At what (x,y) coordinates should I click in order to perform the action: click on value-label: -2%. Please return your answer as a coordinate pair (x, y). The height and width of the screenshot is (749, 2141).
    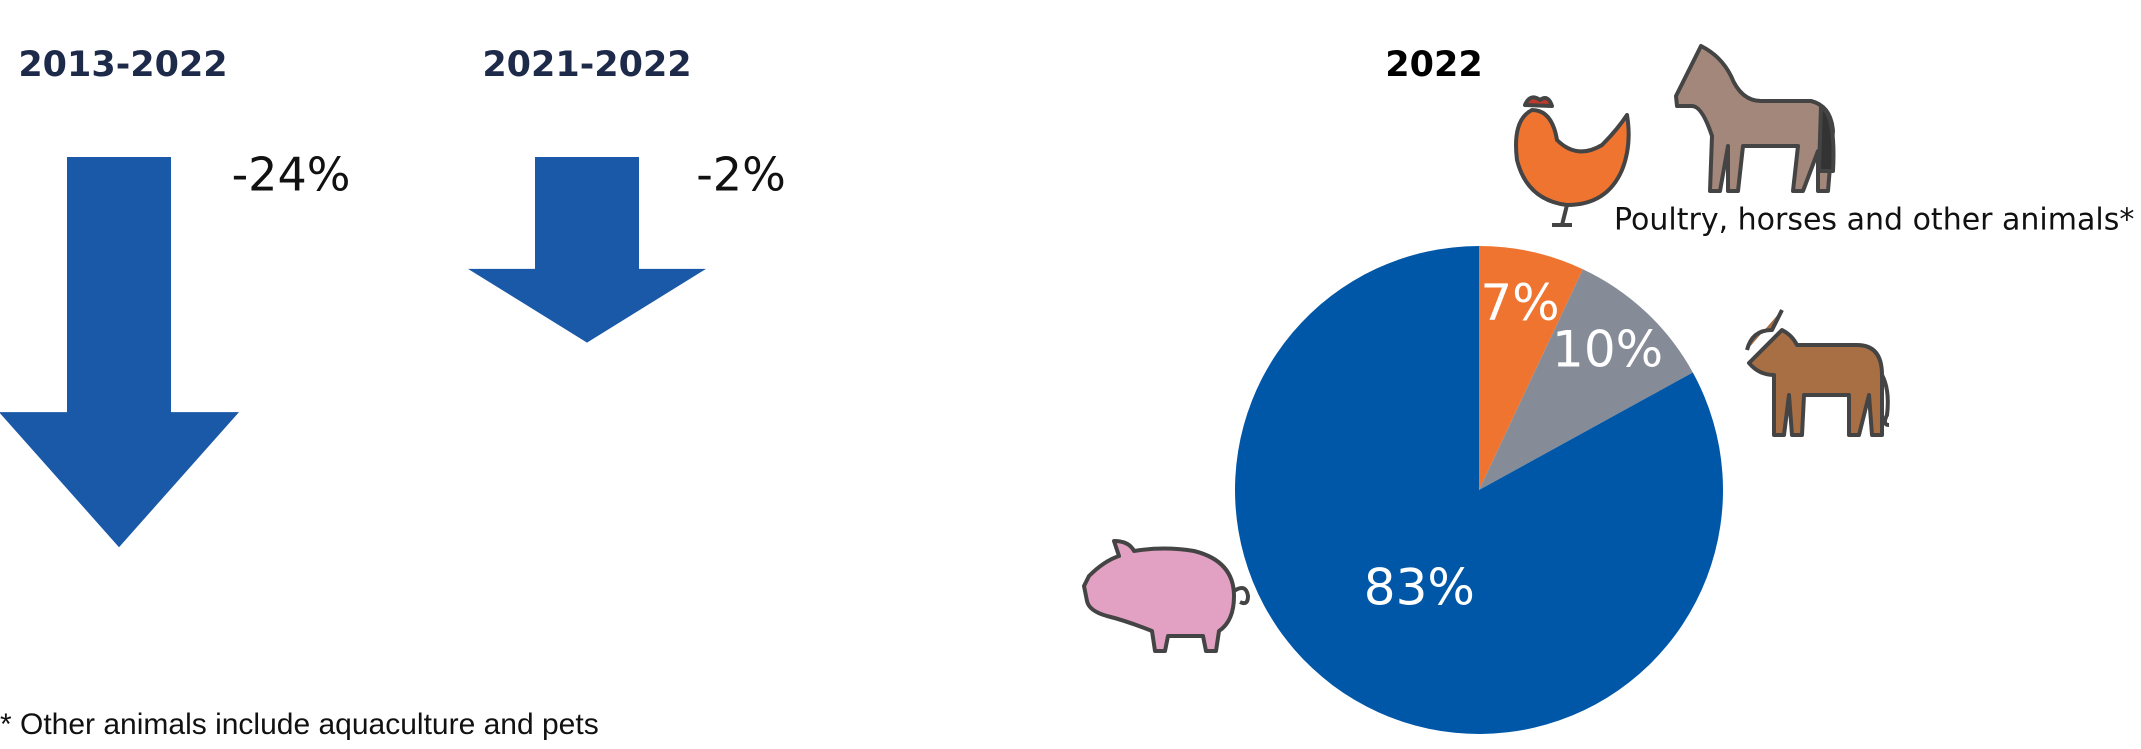
    Looking at the image, I should click on (741, 175).